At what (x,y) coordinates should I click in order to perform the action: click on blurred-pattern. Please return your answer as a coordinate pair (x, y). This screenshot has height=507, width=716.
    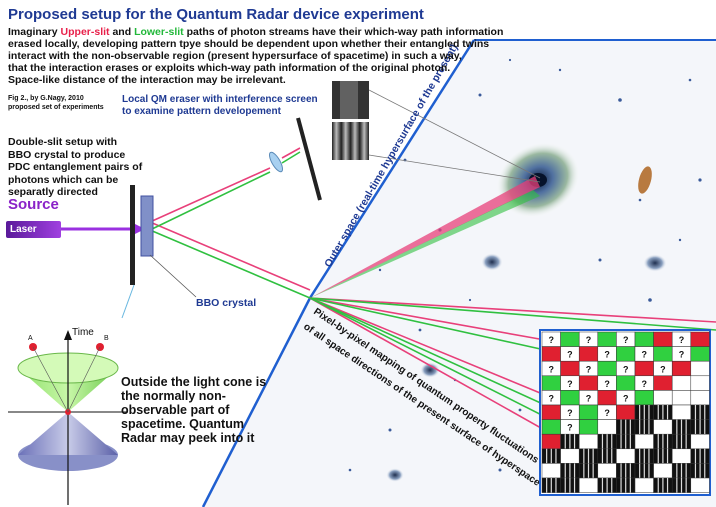
    Looking at the image, I should click on (350, 100).